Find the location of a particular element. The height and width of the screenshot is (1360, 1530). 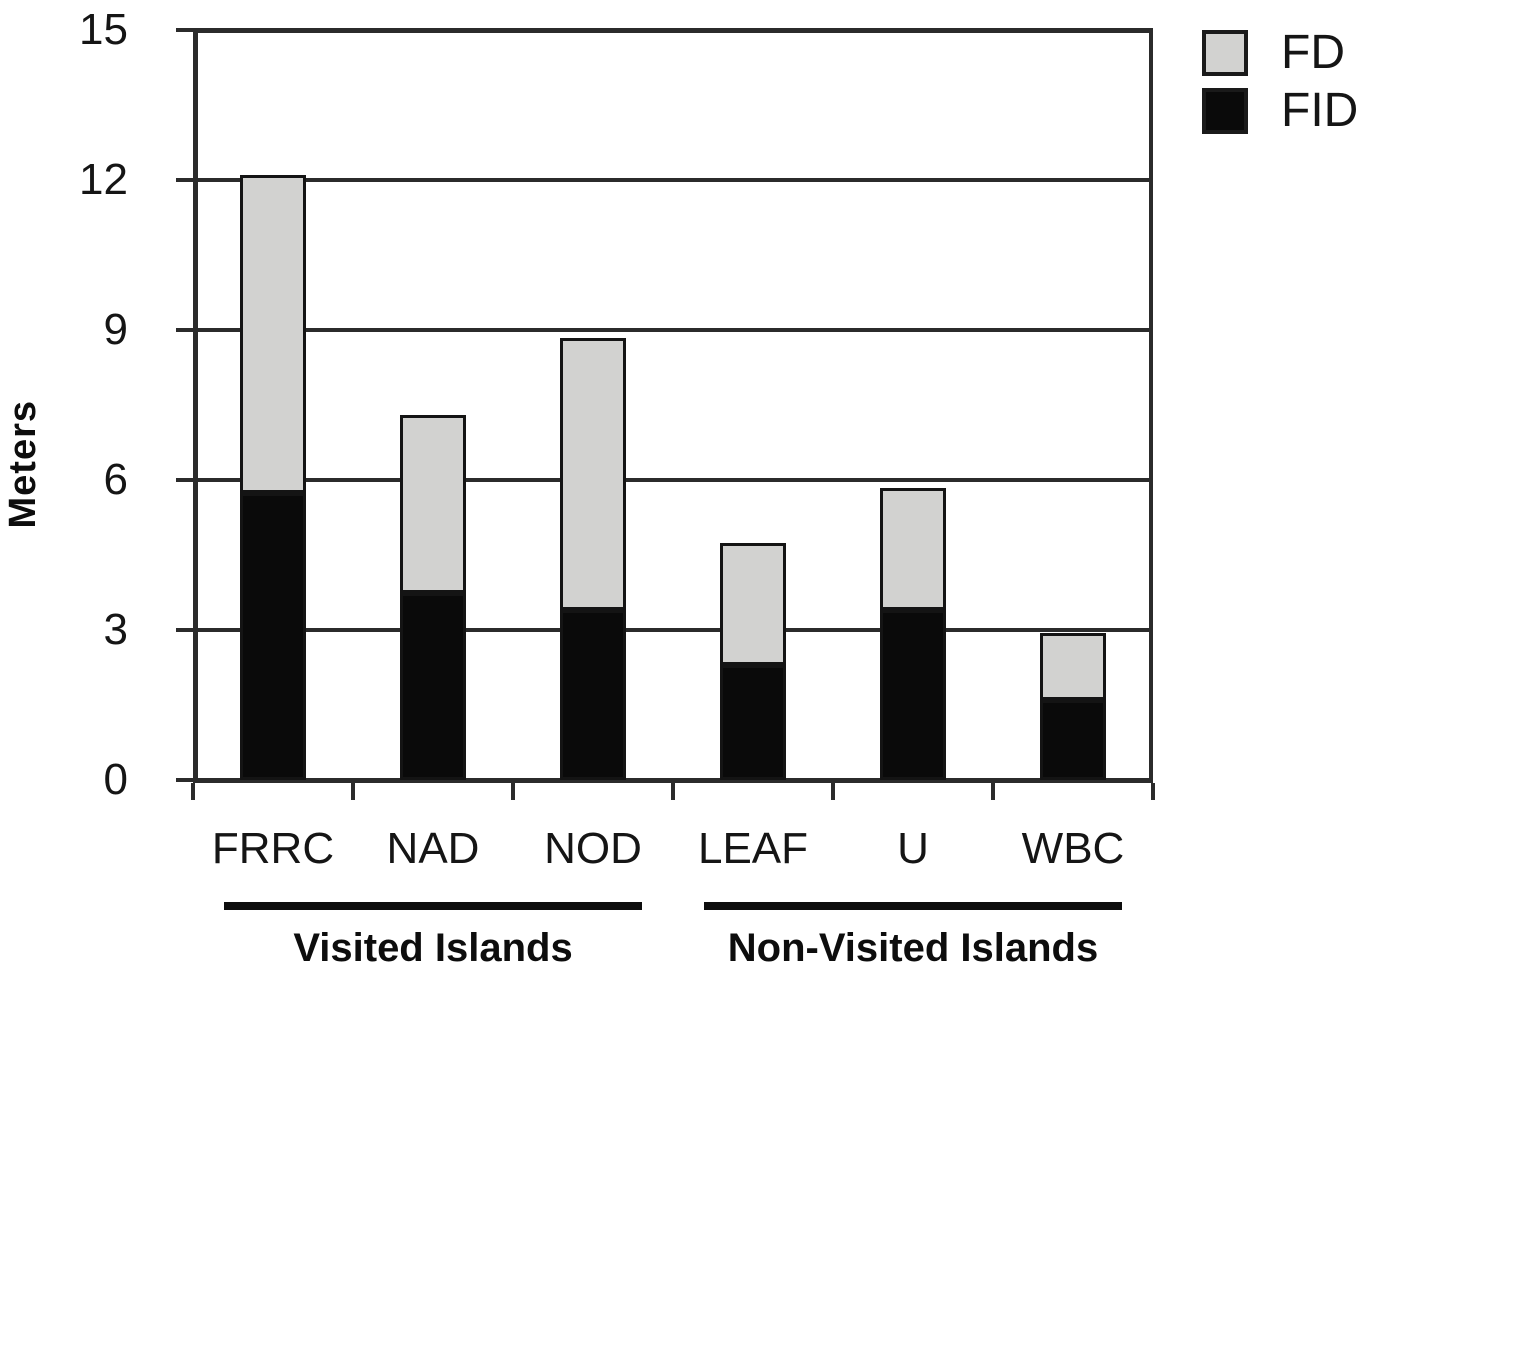

bar-segment-FD-WBC is located at coordinates (1073, 666).